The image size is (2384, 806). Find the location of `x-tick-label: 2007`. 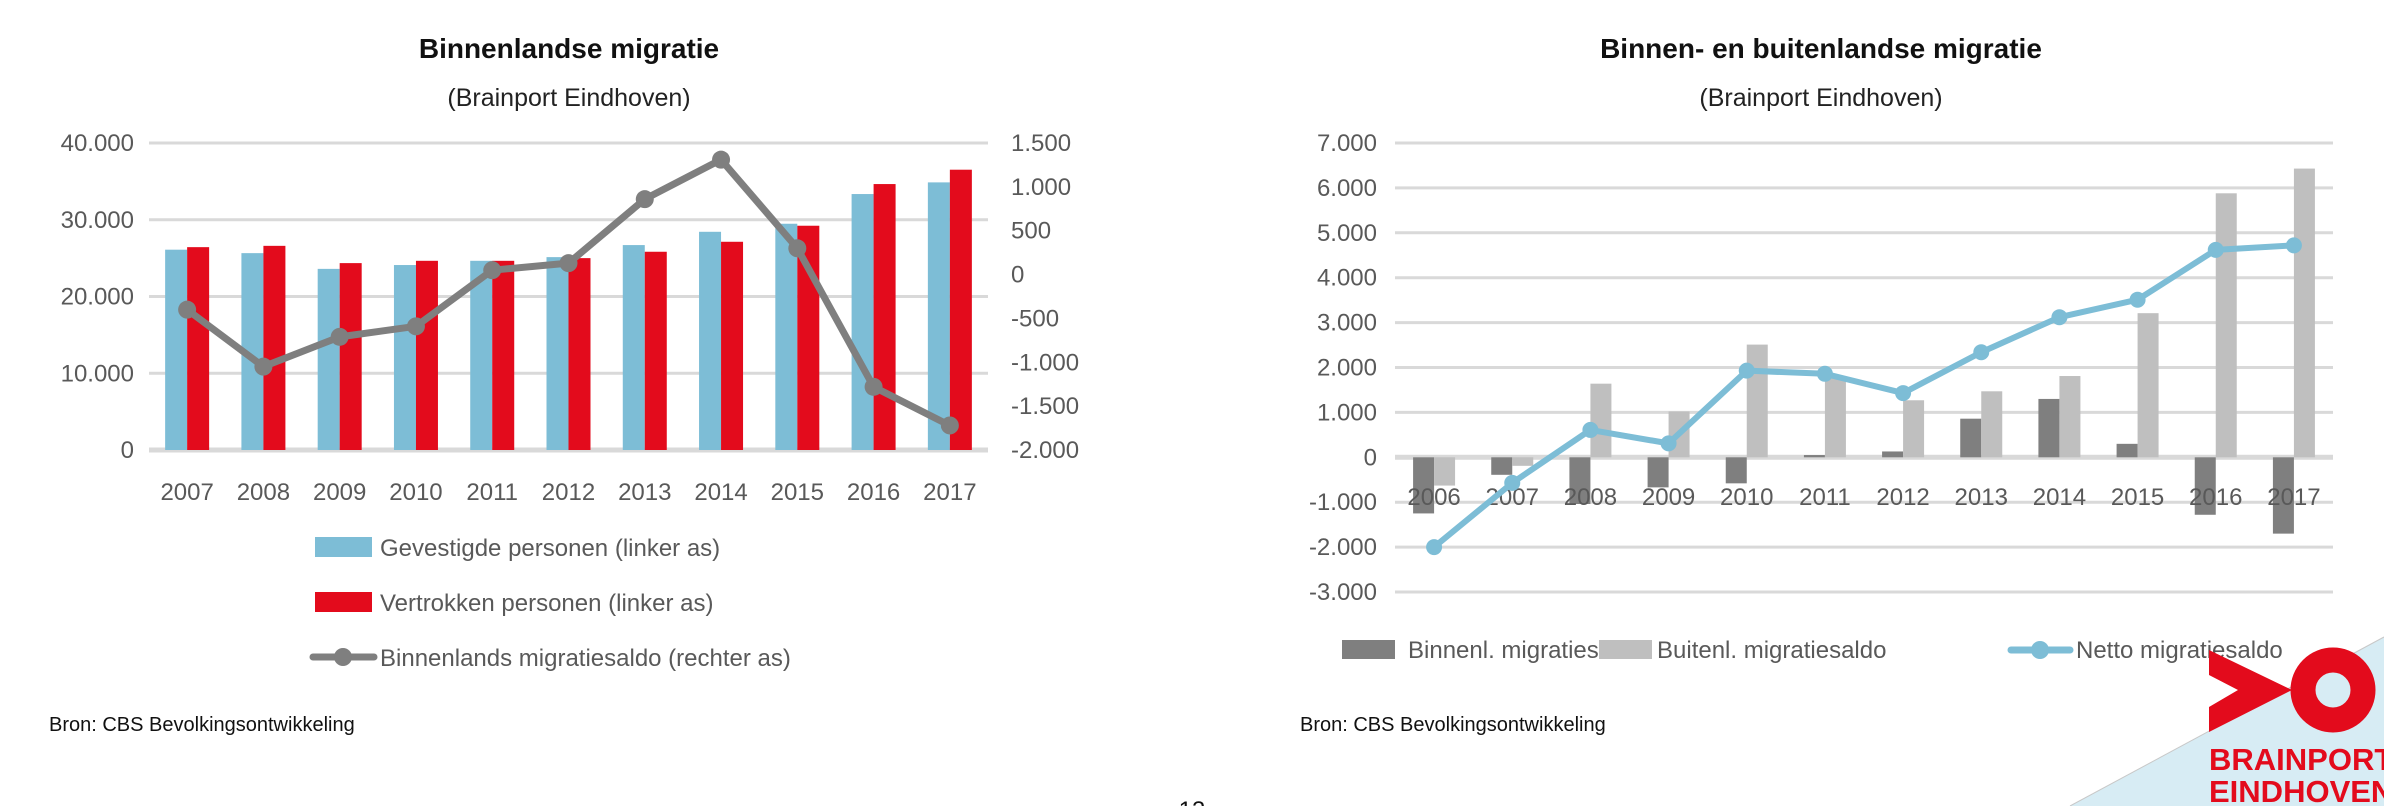

x-tick-label: 2007 is located at coordinates (186, 492).